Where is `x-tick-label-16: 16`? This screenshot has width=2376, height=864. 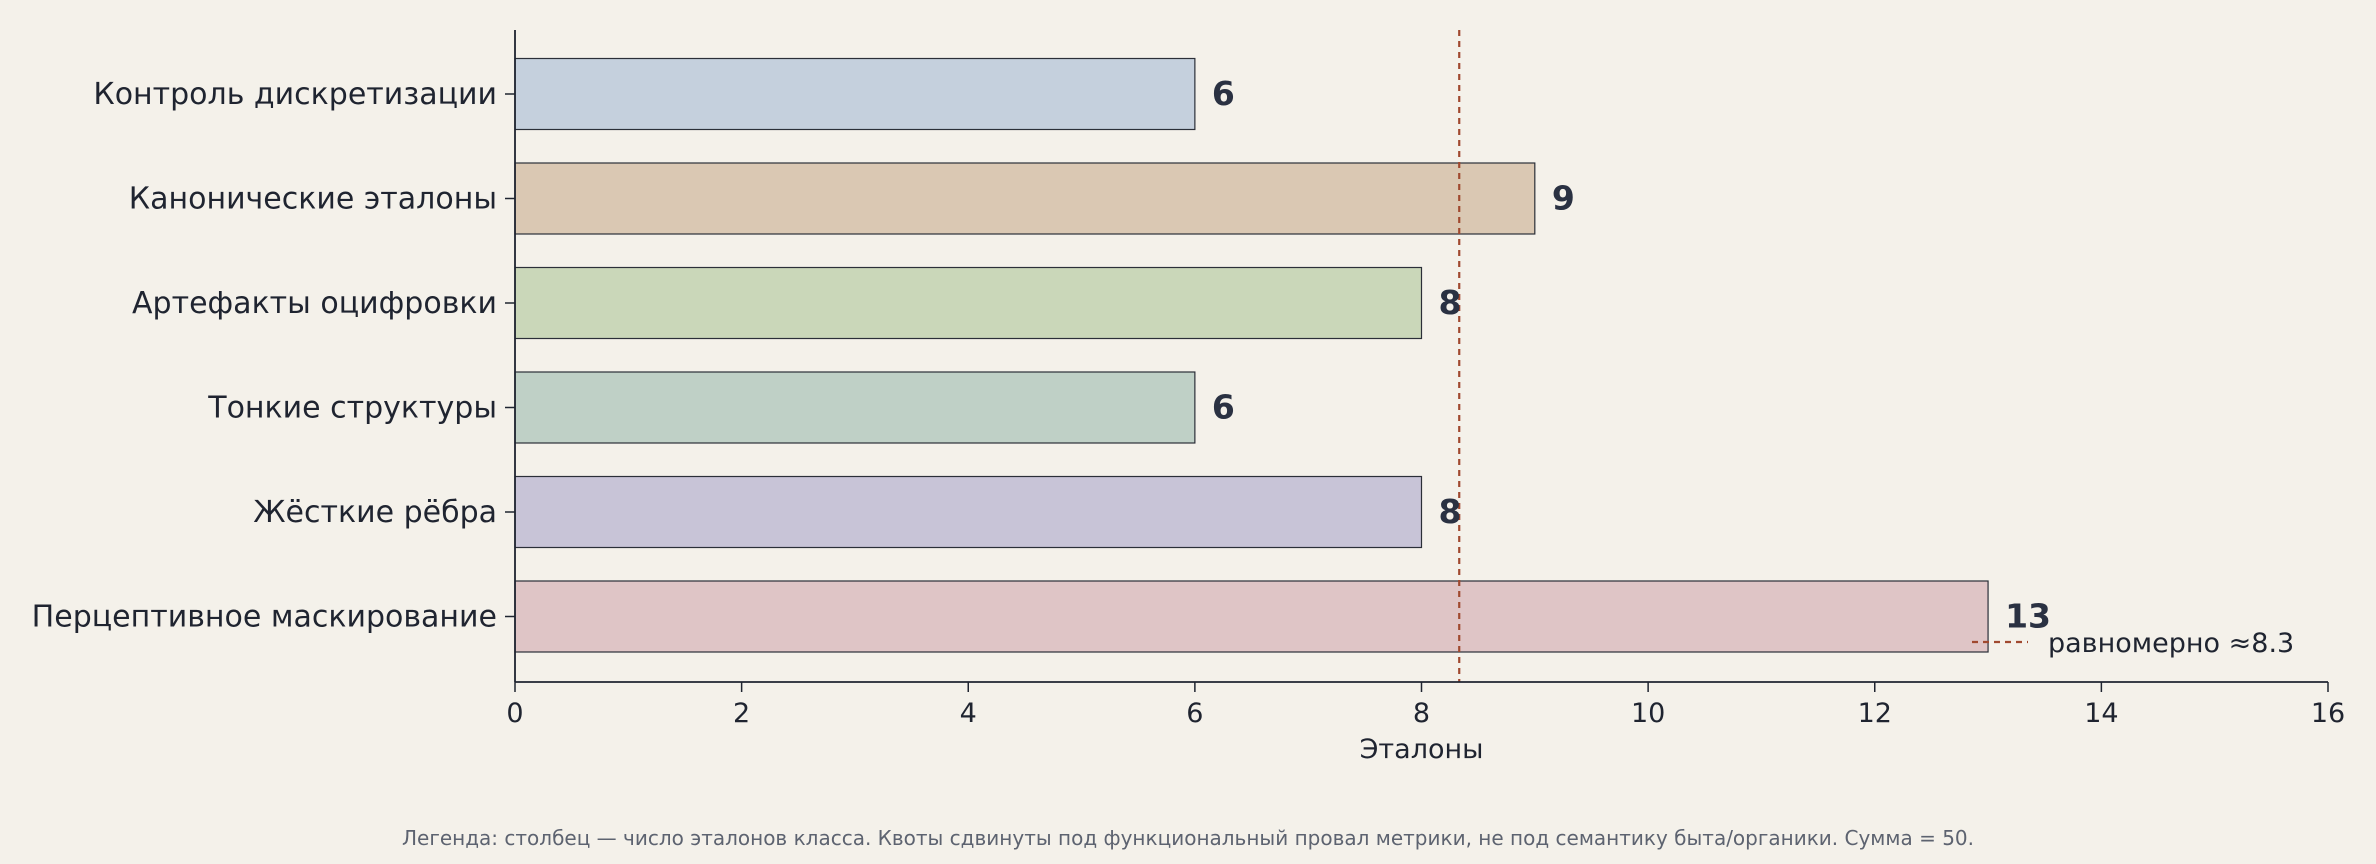 x-tick-label-16: 16 is located at coordinates (2328, 713).